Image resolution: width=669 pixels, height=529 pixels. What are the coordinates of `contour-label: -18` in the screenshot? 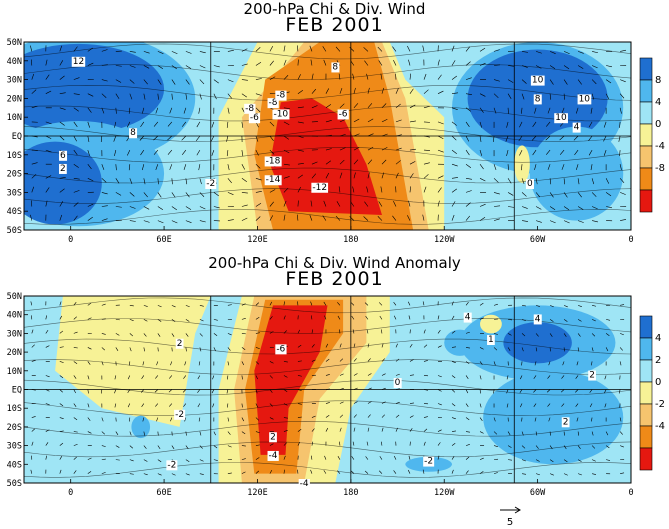 It's located at (273, 161).